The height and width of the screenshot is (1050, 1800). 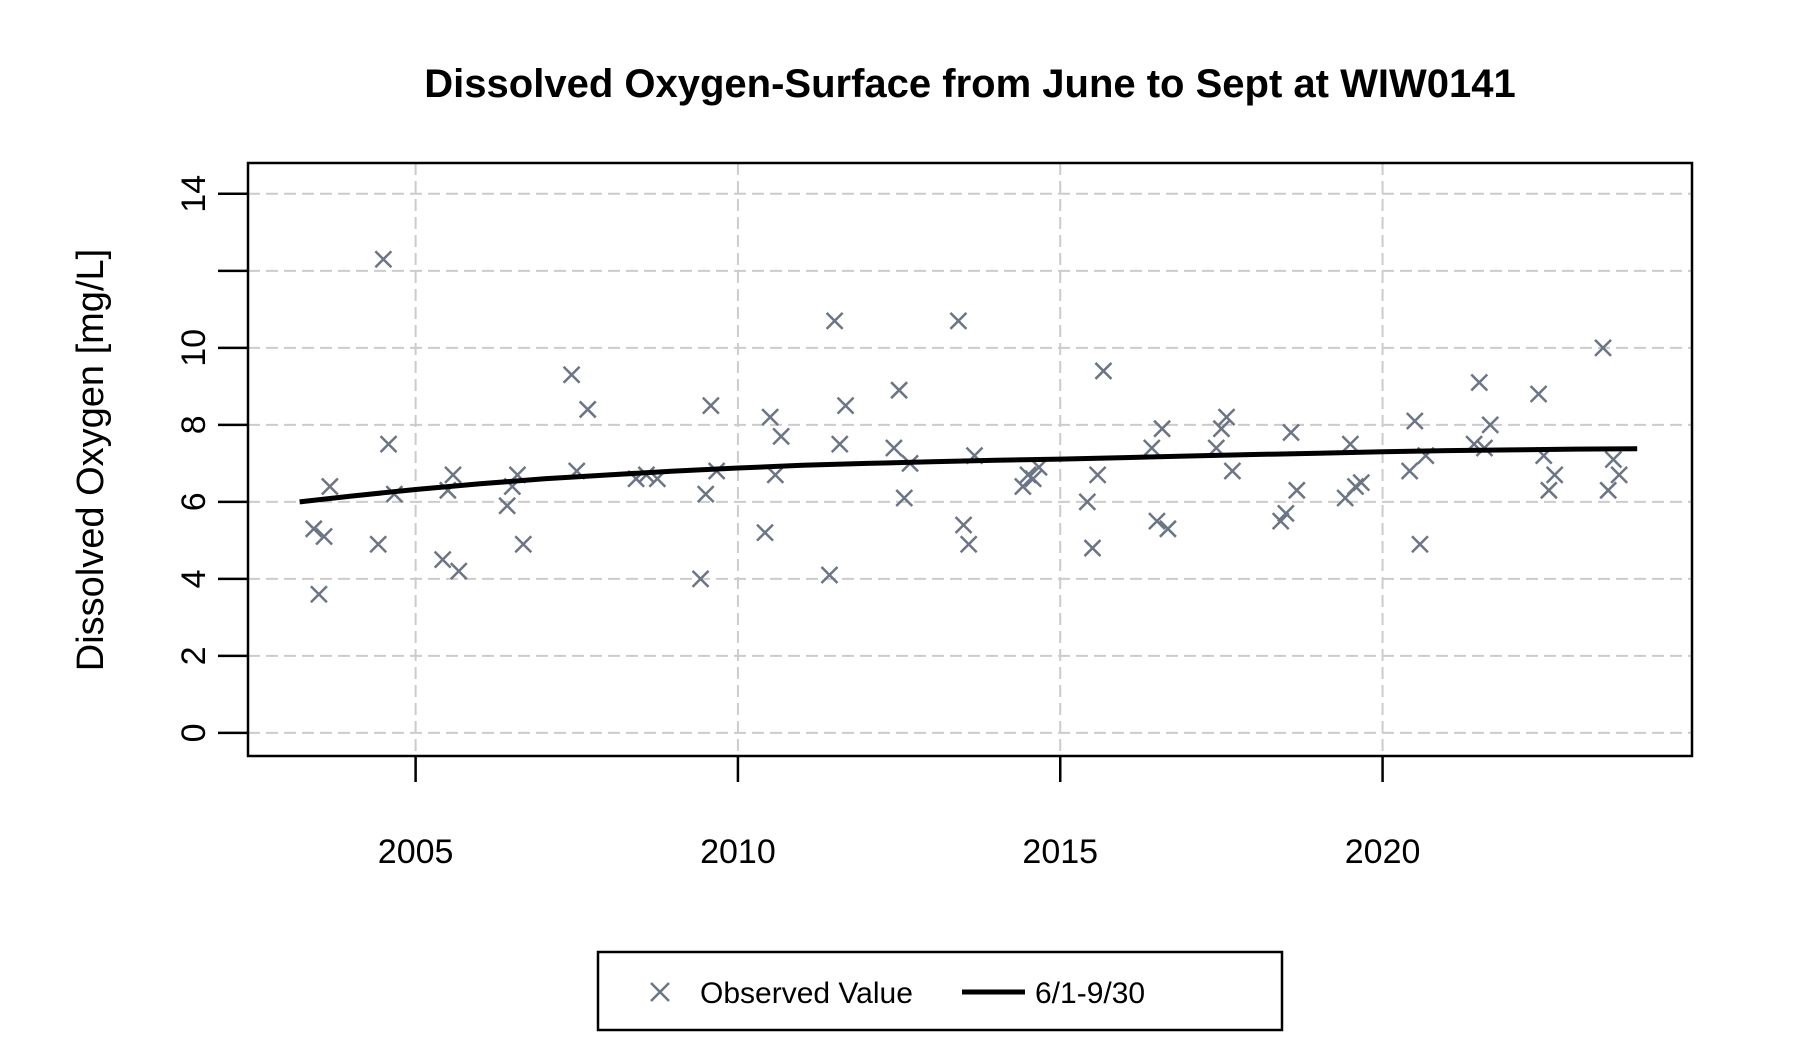 I want to click on x-tick-label: 2010, so click(x=738, y=852).